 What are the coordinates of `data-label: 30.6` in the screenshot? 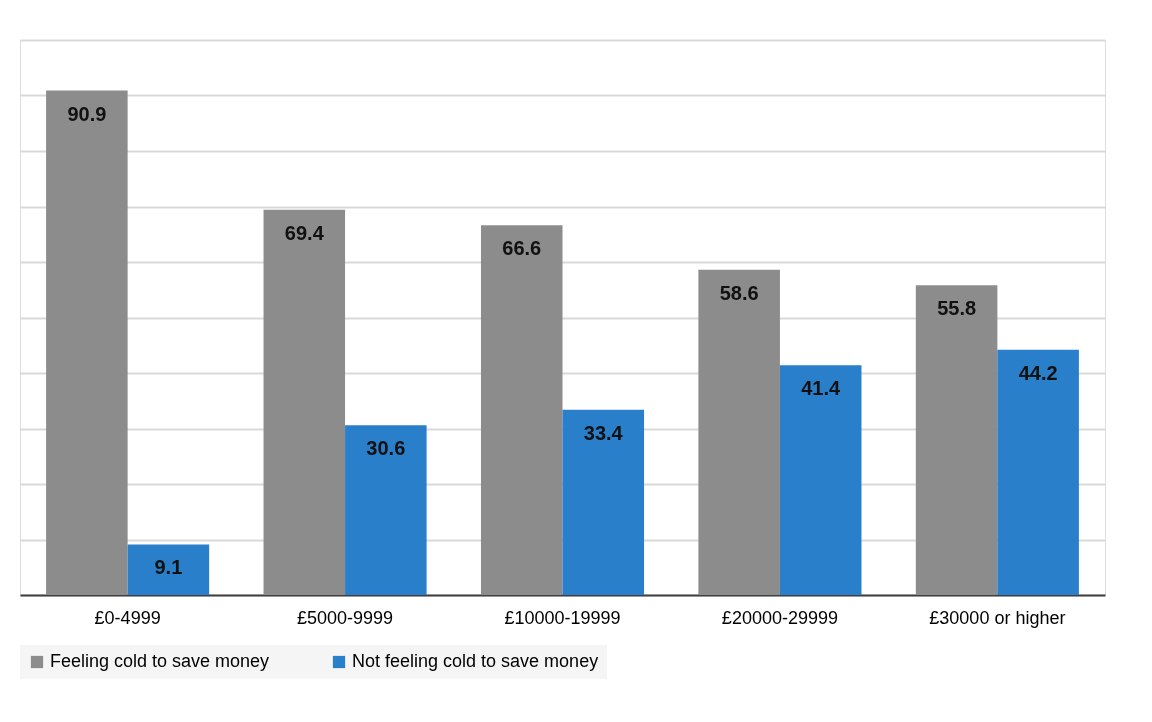 It's located at (386, 448).